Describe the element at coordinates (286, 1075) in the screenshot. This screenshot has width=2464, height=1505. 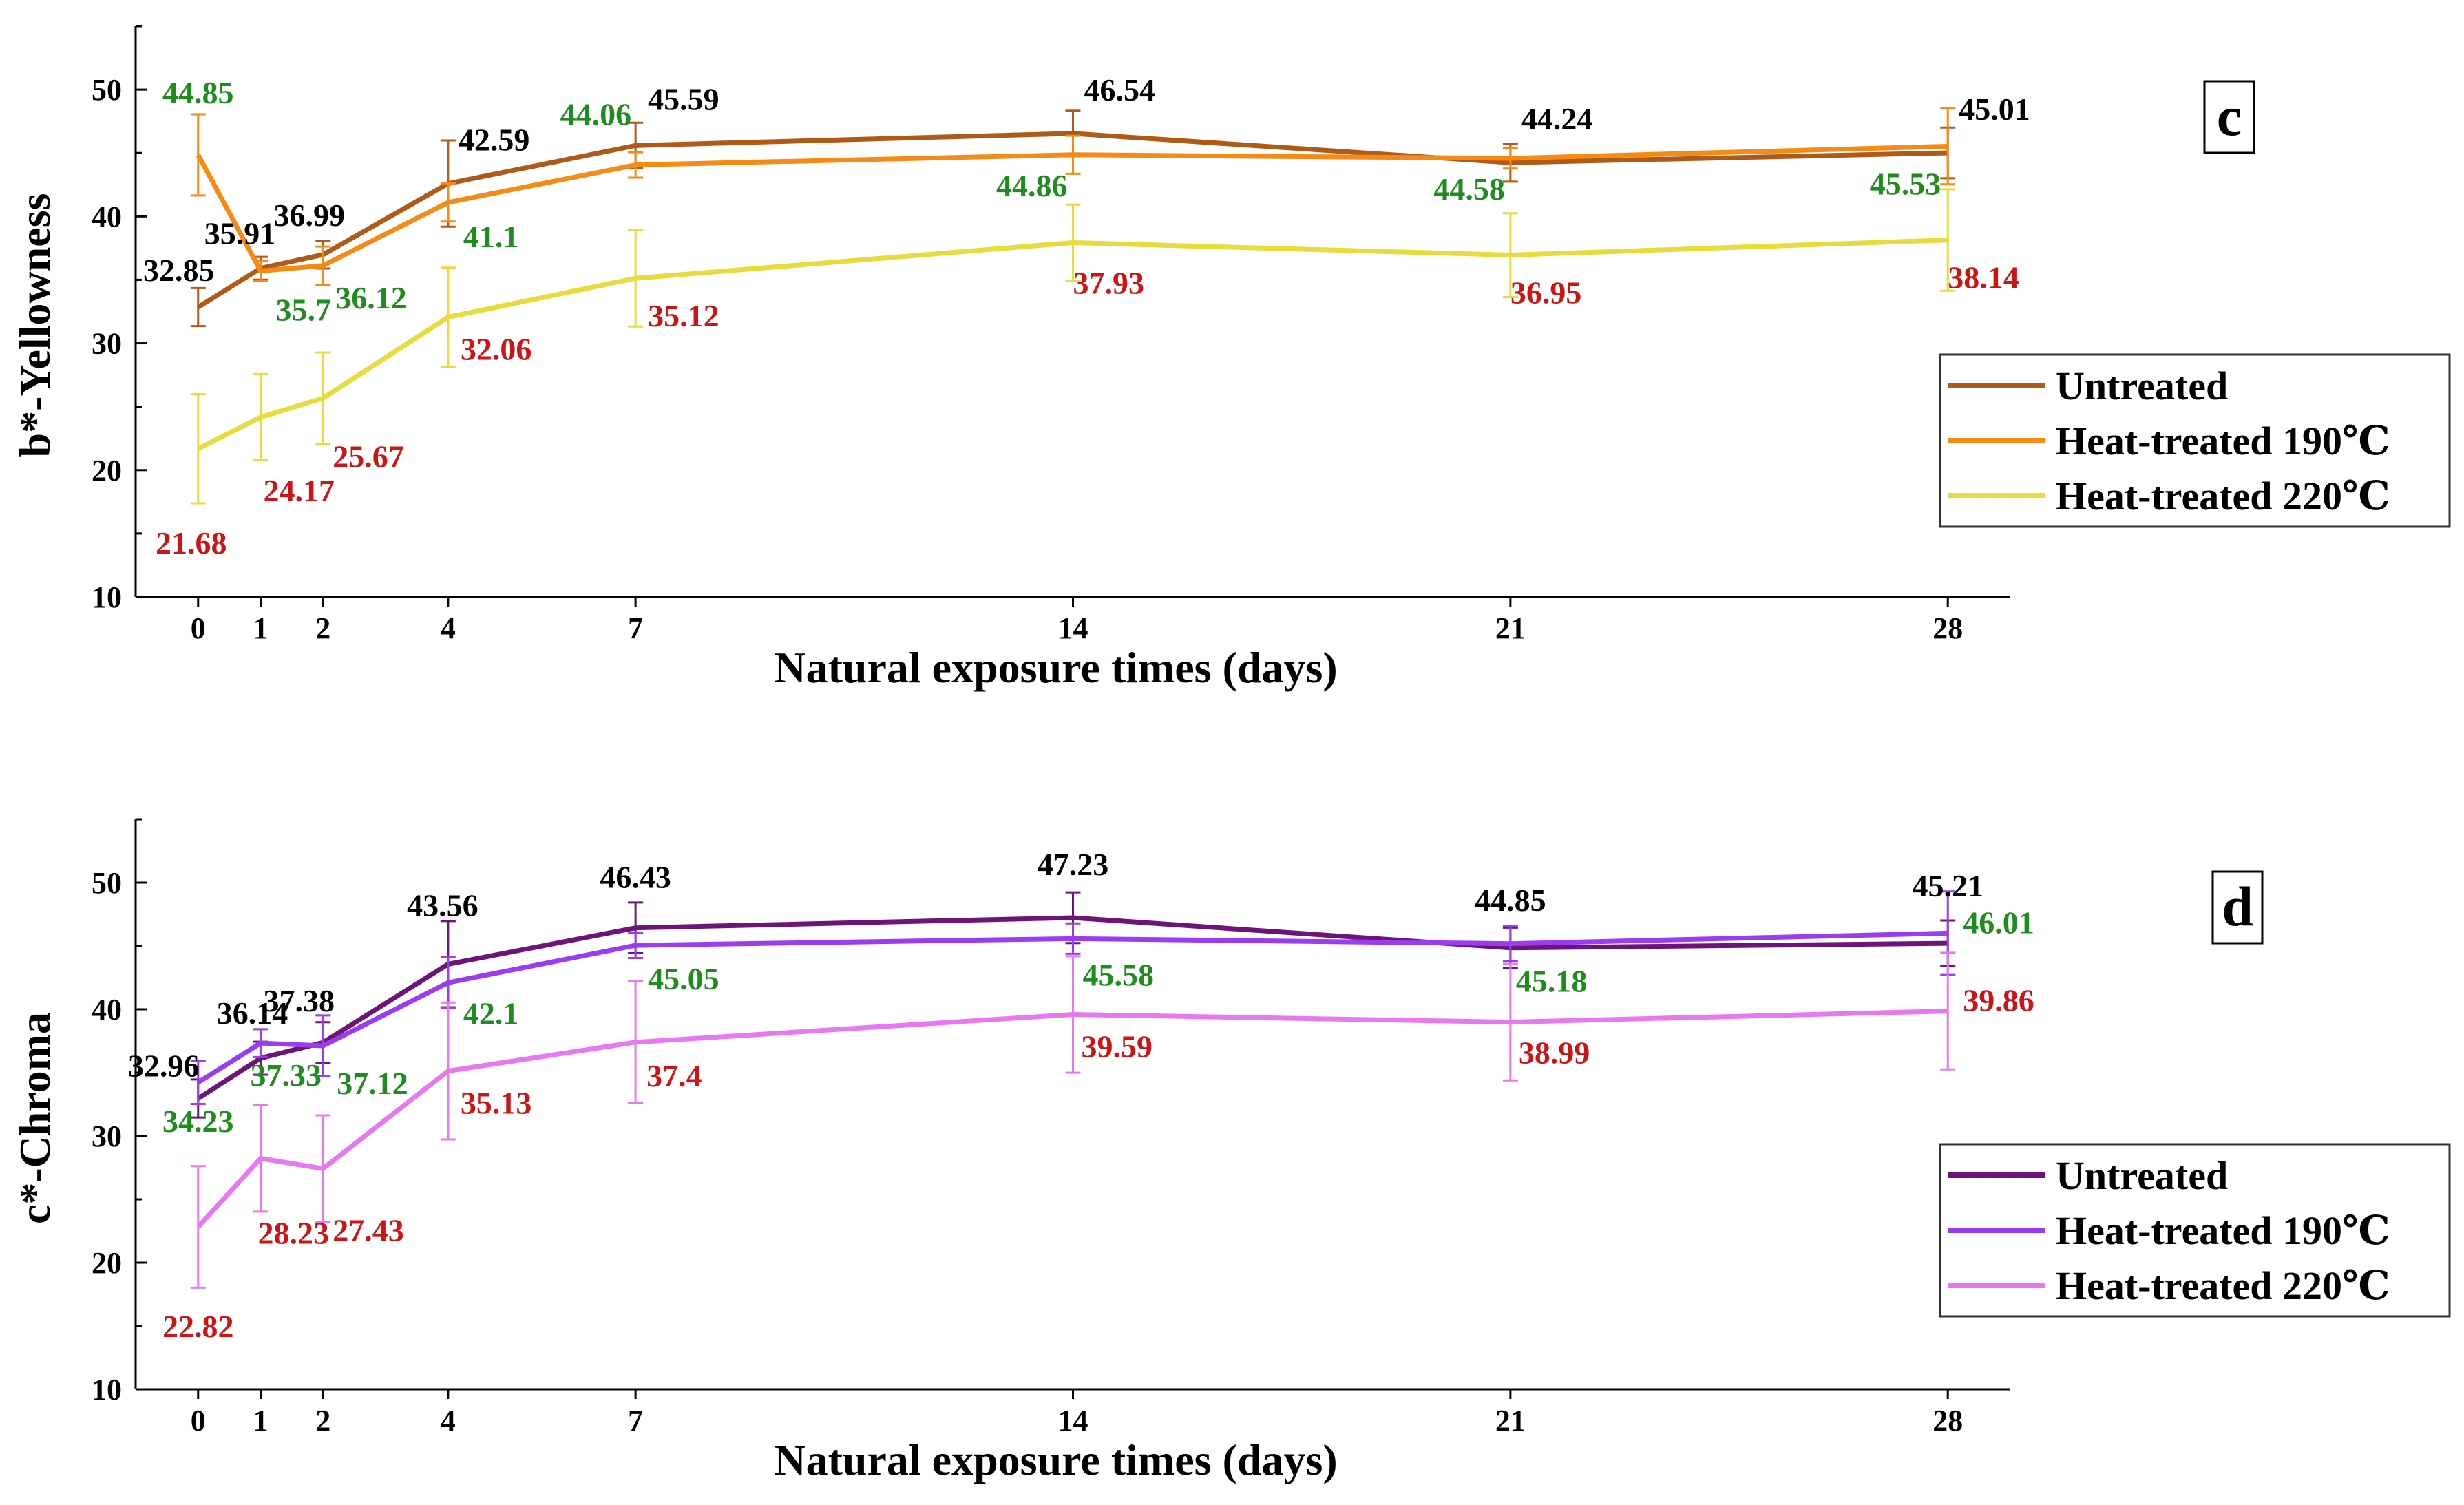
I see `data-label: 37.33` at that location.